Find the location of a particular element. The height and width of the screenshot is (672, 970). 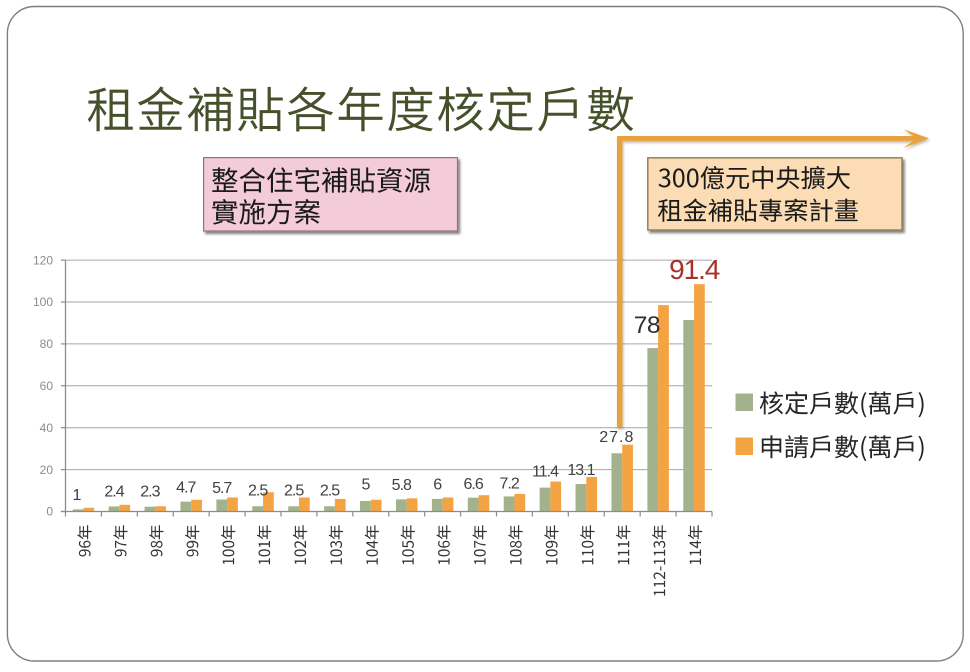

svg-text: 6.6 is located at coordinates (473, 484).